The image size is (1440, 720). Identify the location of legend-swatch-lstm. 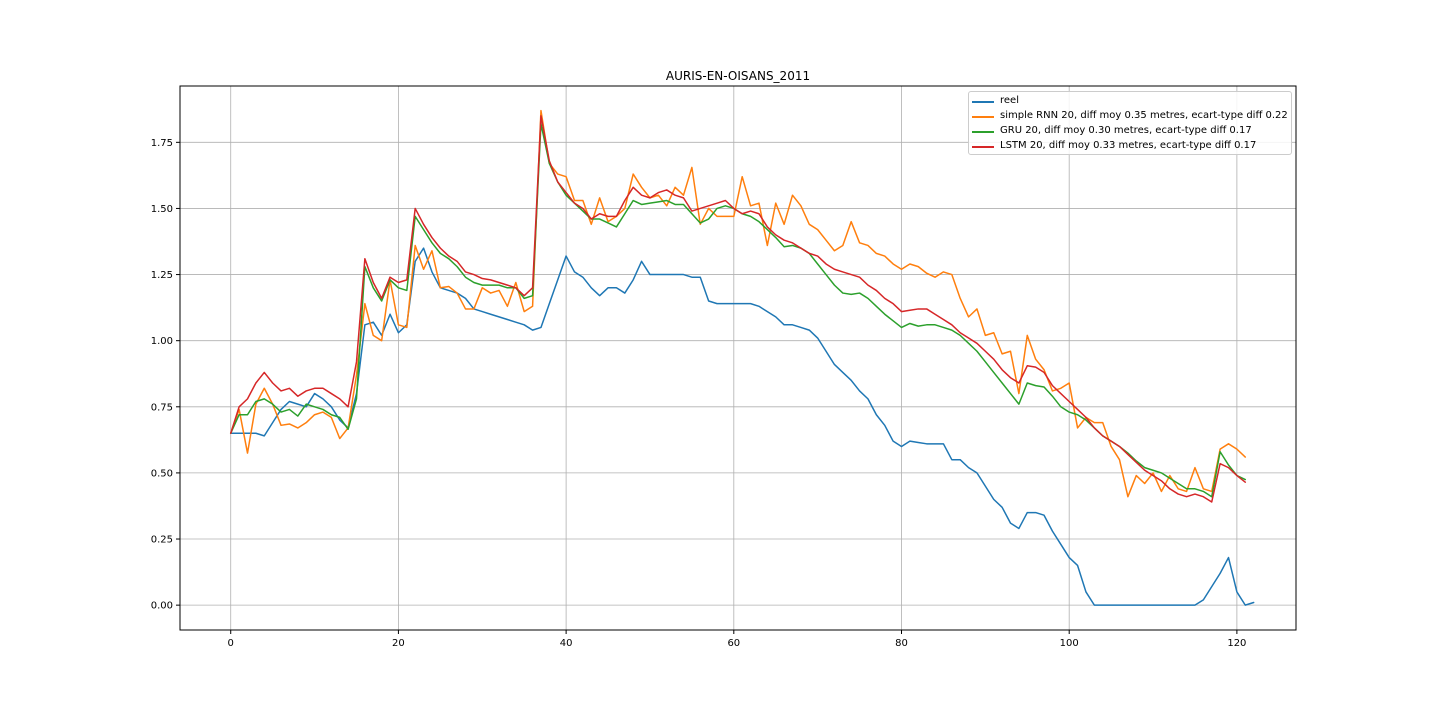
(983, 147).